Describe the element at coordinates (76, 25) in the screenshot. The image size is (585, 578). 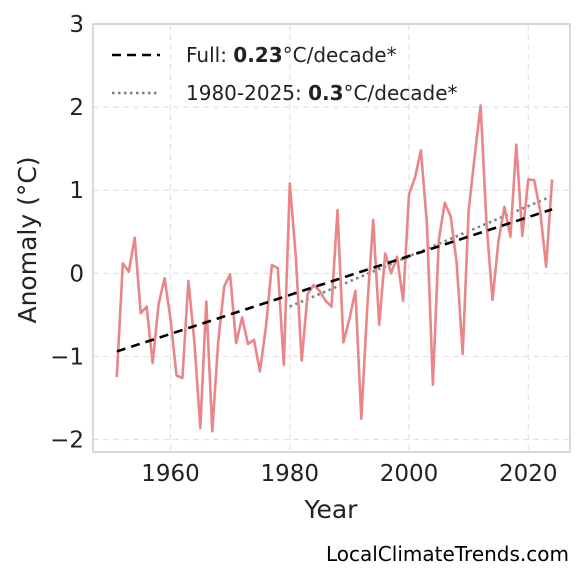
I see `y-tick-label: 3` at that location.